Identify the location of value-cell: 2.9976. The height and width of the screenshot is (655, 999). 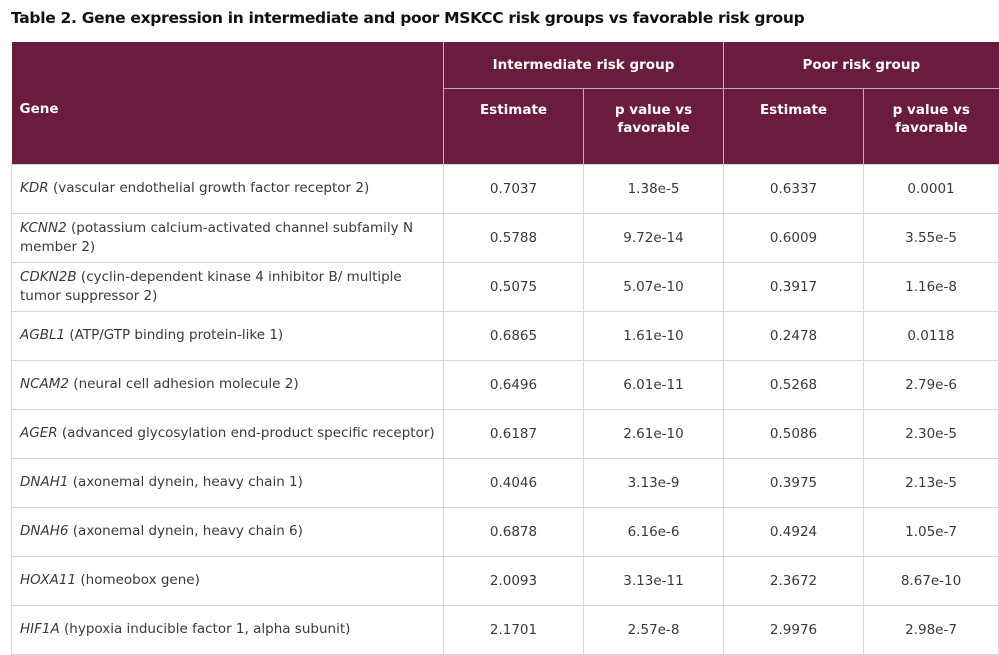
(794, 629).